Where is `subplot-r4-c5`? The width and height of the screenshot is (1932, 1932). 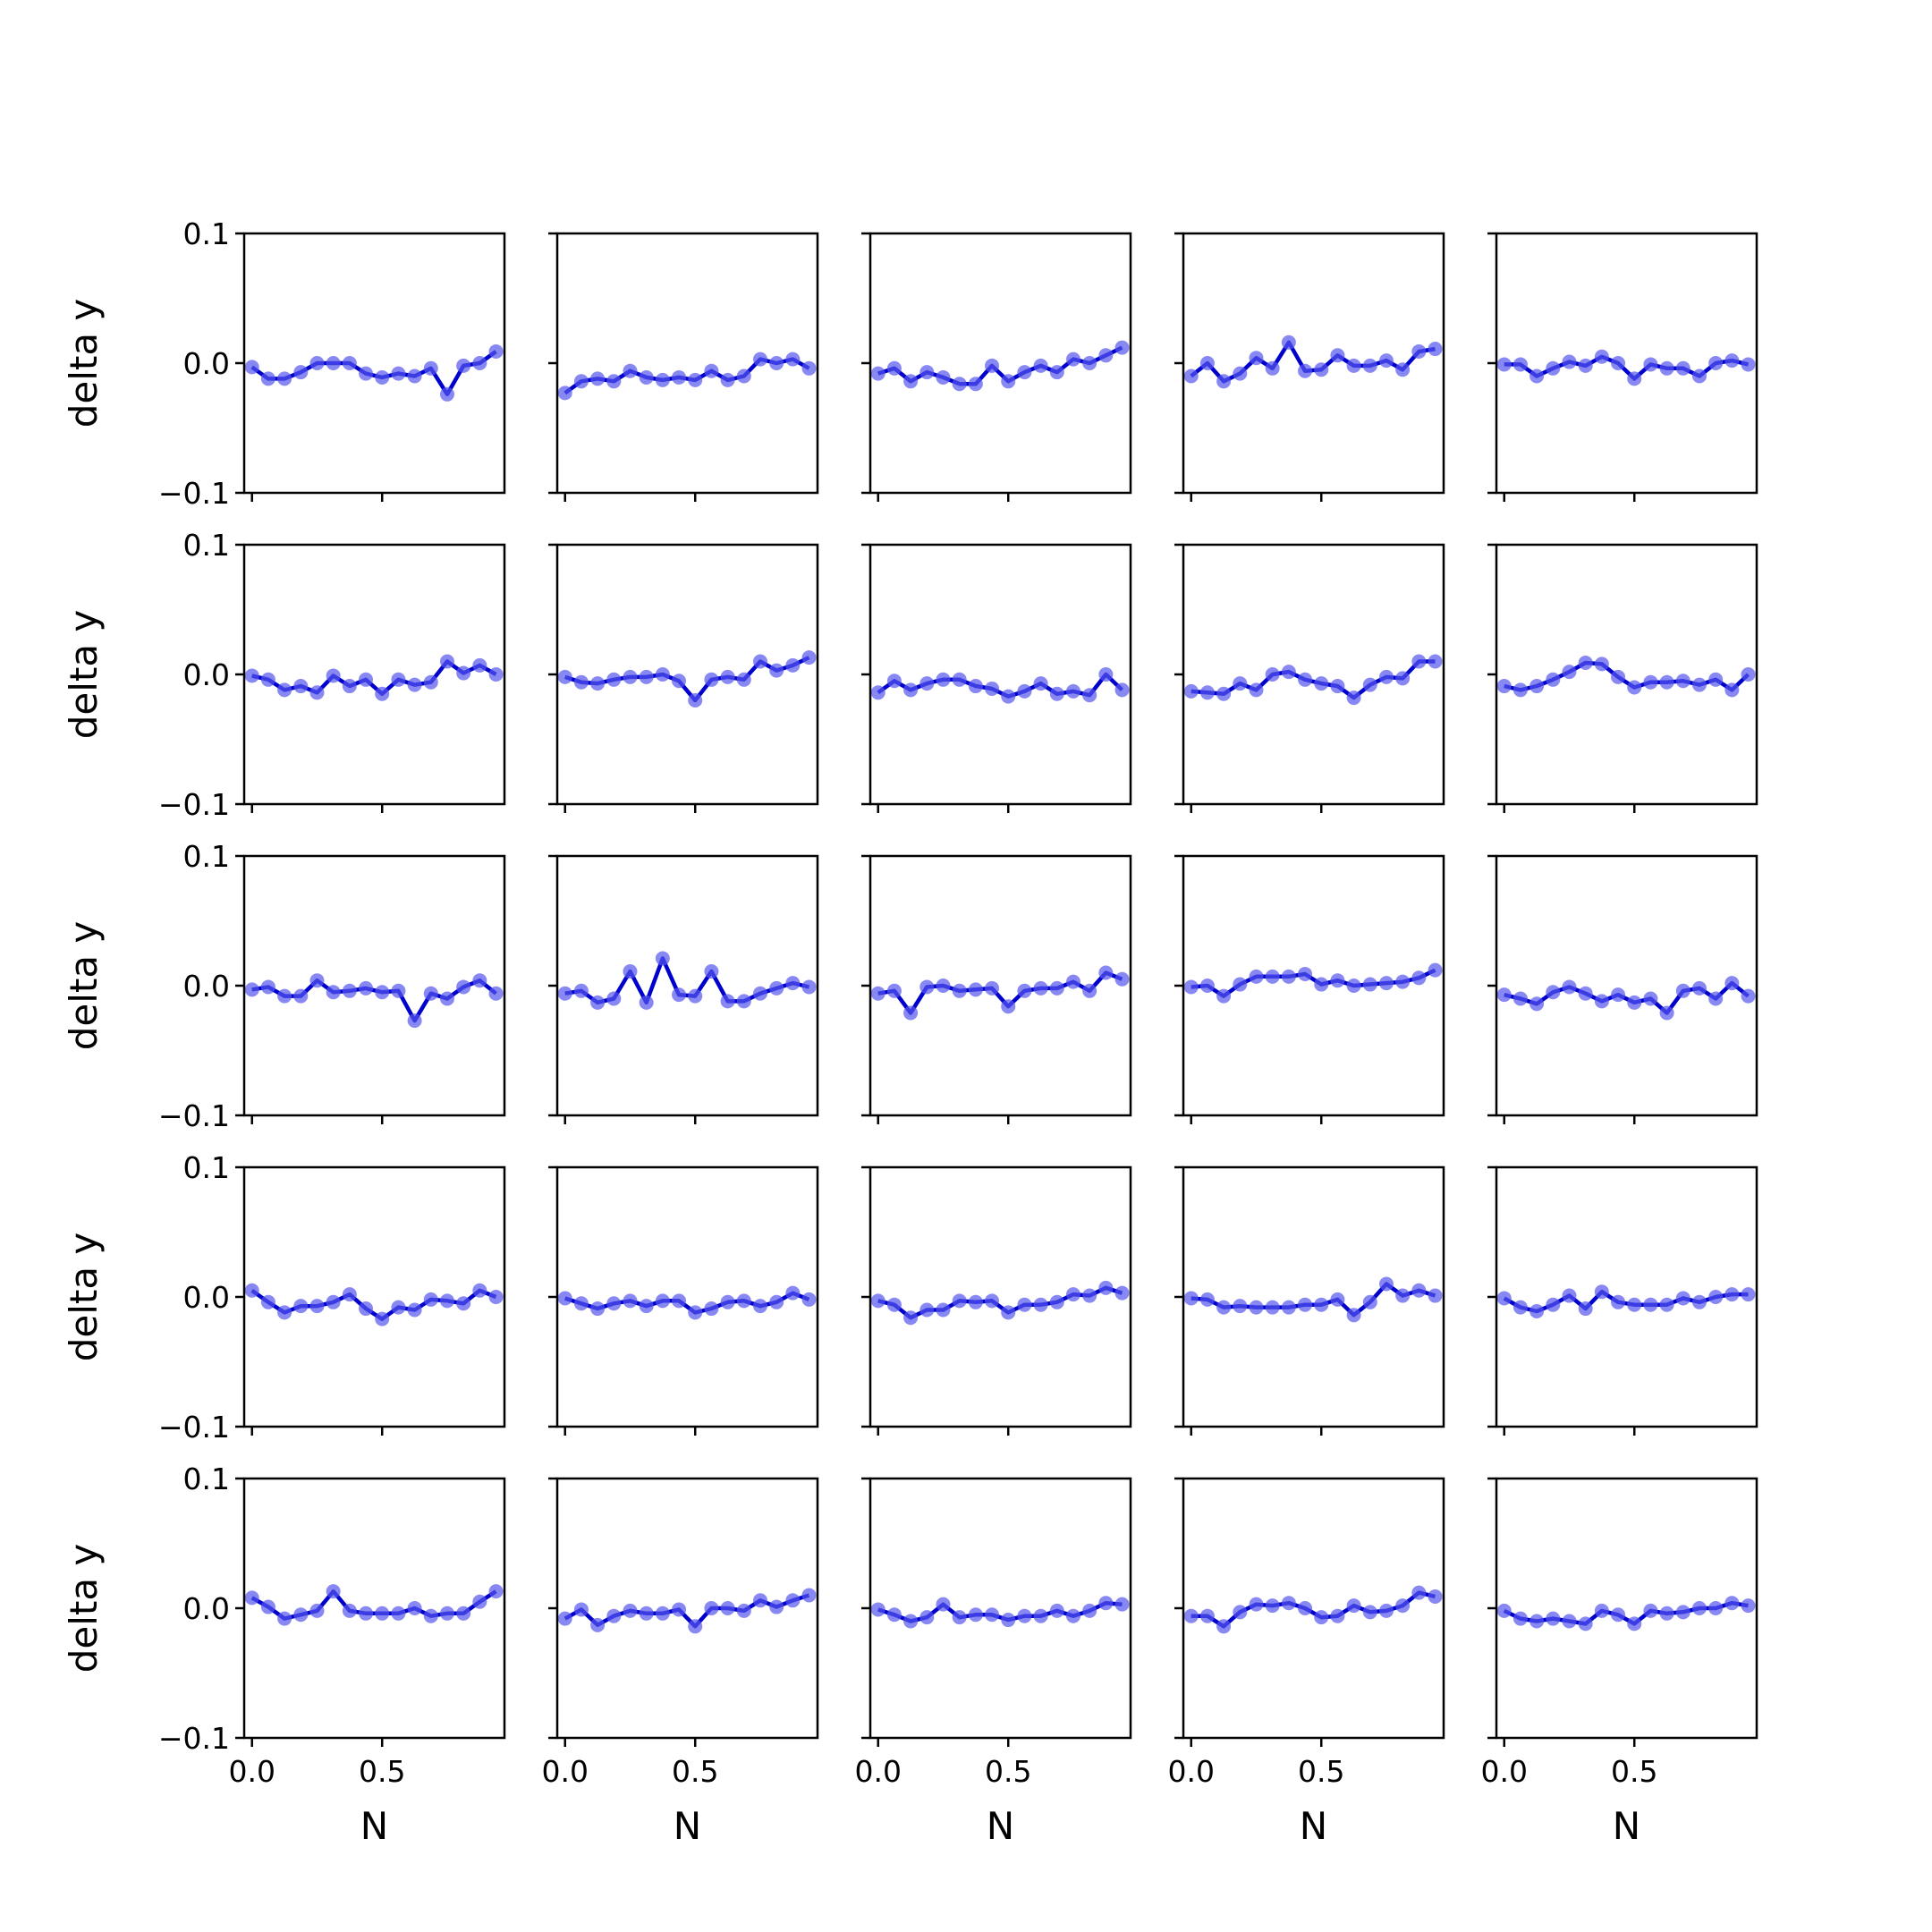 subplot-r4-c5 is located at coordinates (1622, 1300).